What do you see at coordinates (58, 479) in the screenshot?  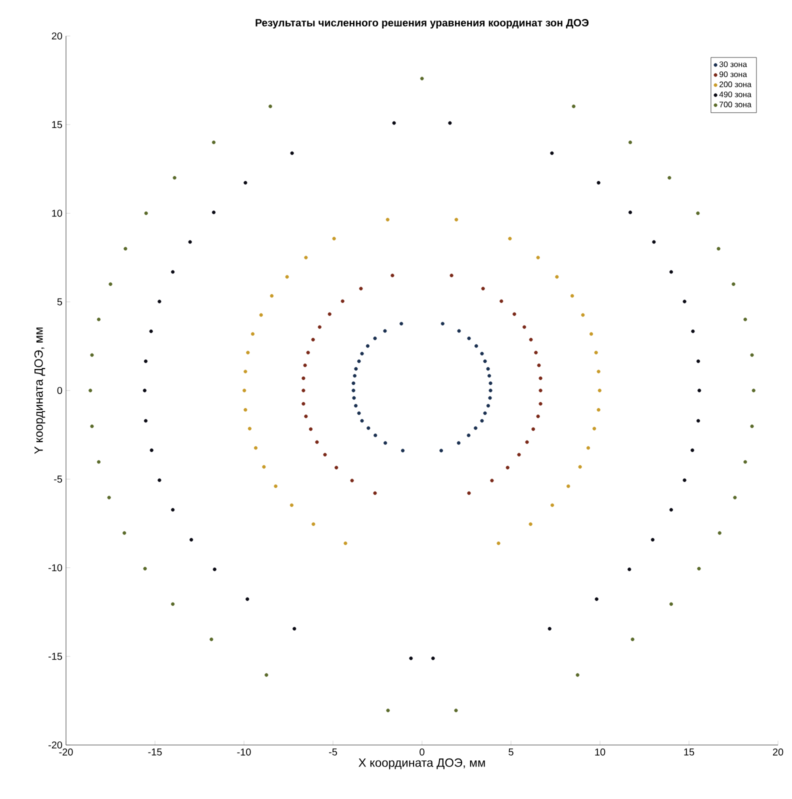 I see `y-tick-label: -5` at bounding box center [58, 479].